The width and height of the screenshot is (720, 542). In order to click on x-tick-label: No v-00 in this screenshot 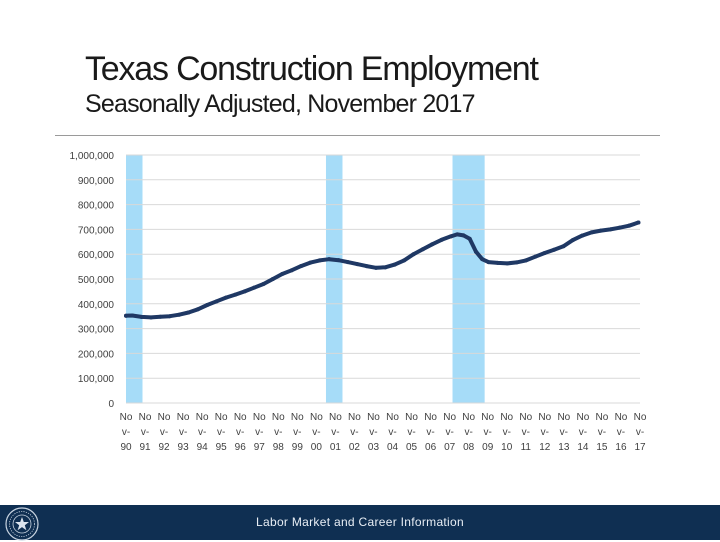, I will do `click(316, 432)`.